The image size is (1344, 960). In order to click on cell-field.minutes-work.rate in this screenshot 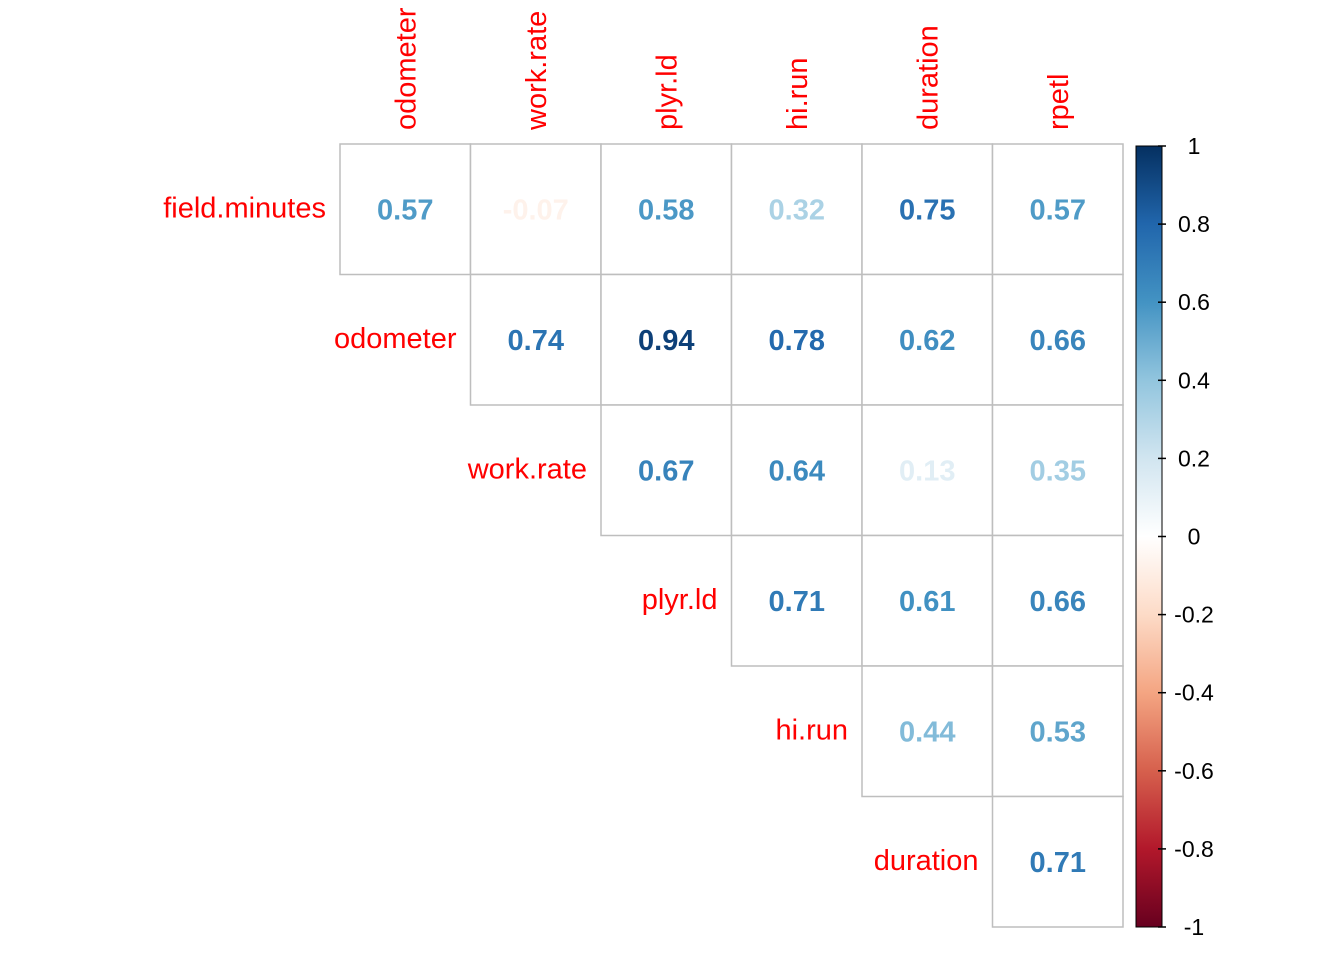, I will do `click(535, 209)`.